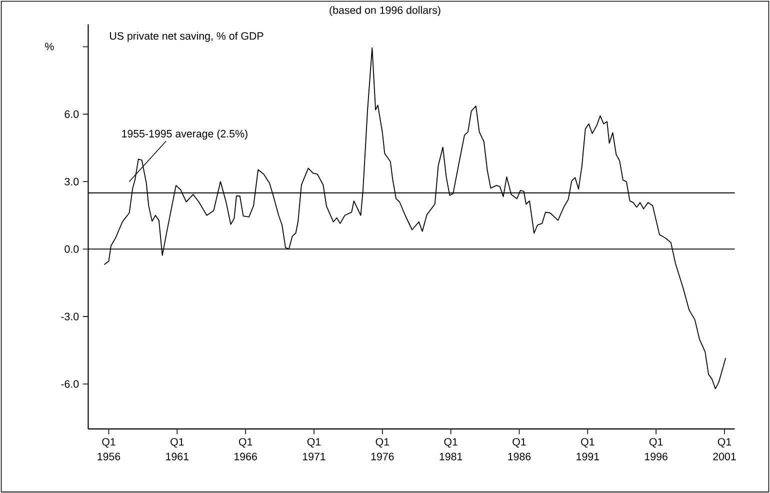 The image size is (770, 493). What do you see at coordinates (177, 449) in the screenshot?
I see `x-tick-label: Q1 1961` at bounding box center [177, 449].